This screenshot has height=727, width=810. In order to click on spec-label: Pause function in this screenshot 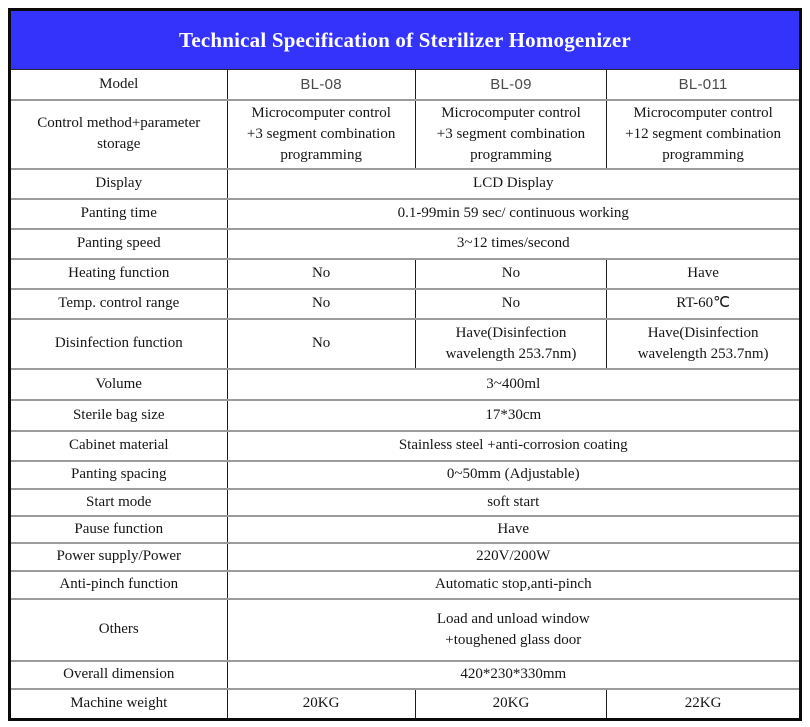, I will do `click(118, 528)`.